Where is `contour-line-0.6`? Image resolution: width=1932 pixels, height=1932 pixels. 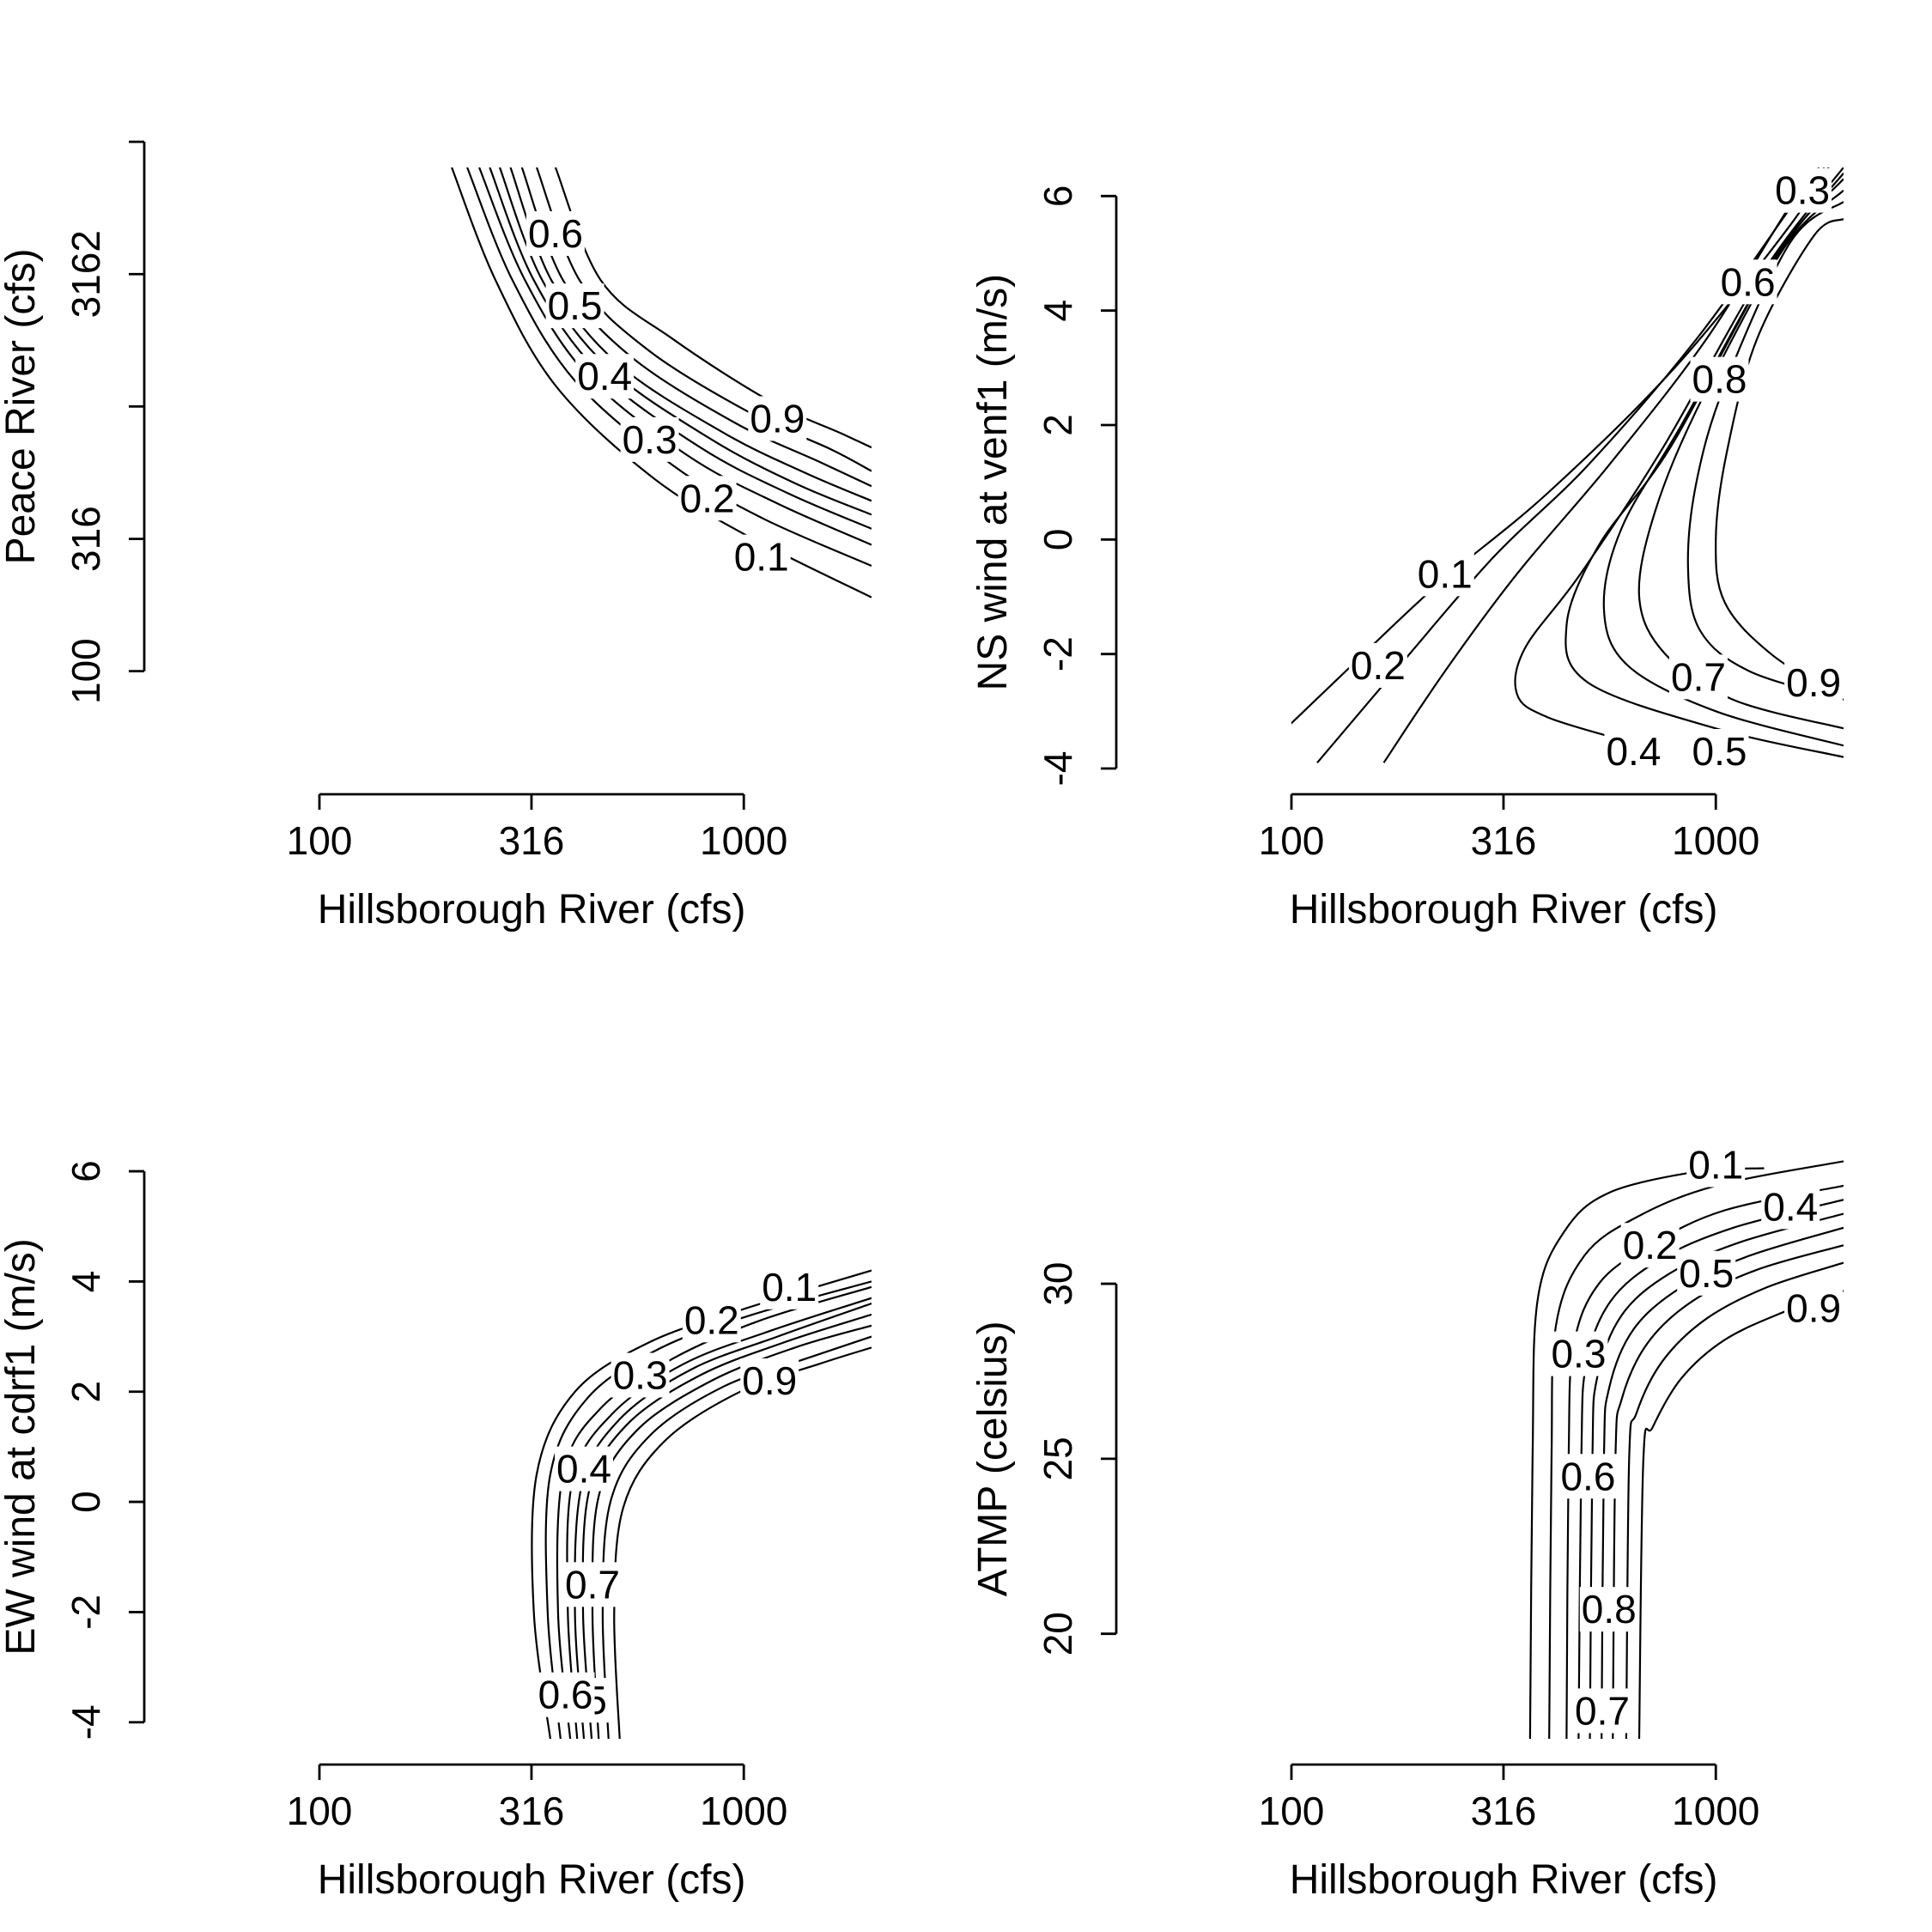 contour-line-0.6 is located at coordinates (726, 1526).